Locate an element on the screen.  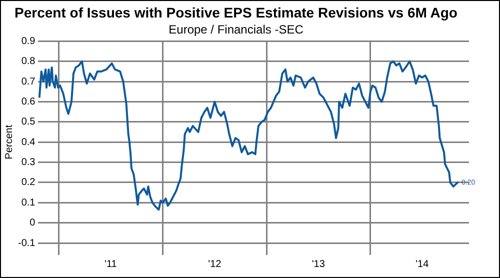
y-axis-title: Percent is located at coordinates (9, 142).